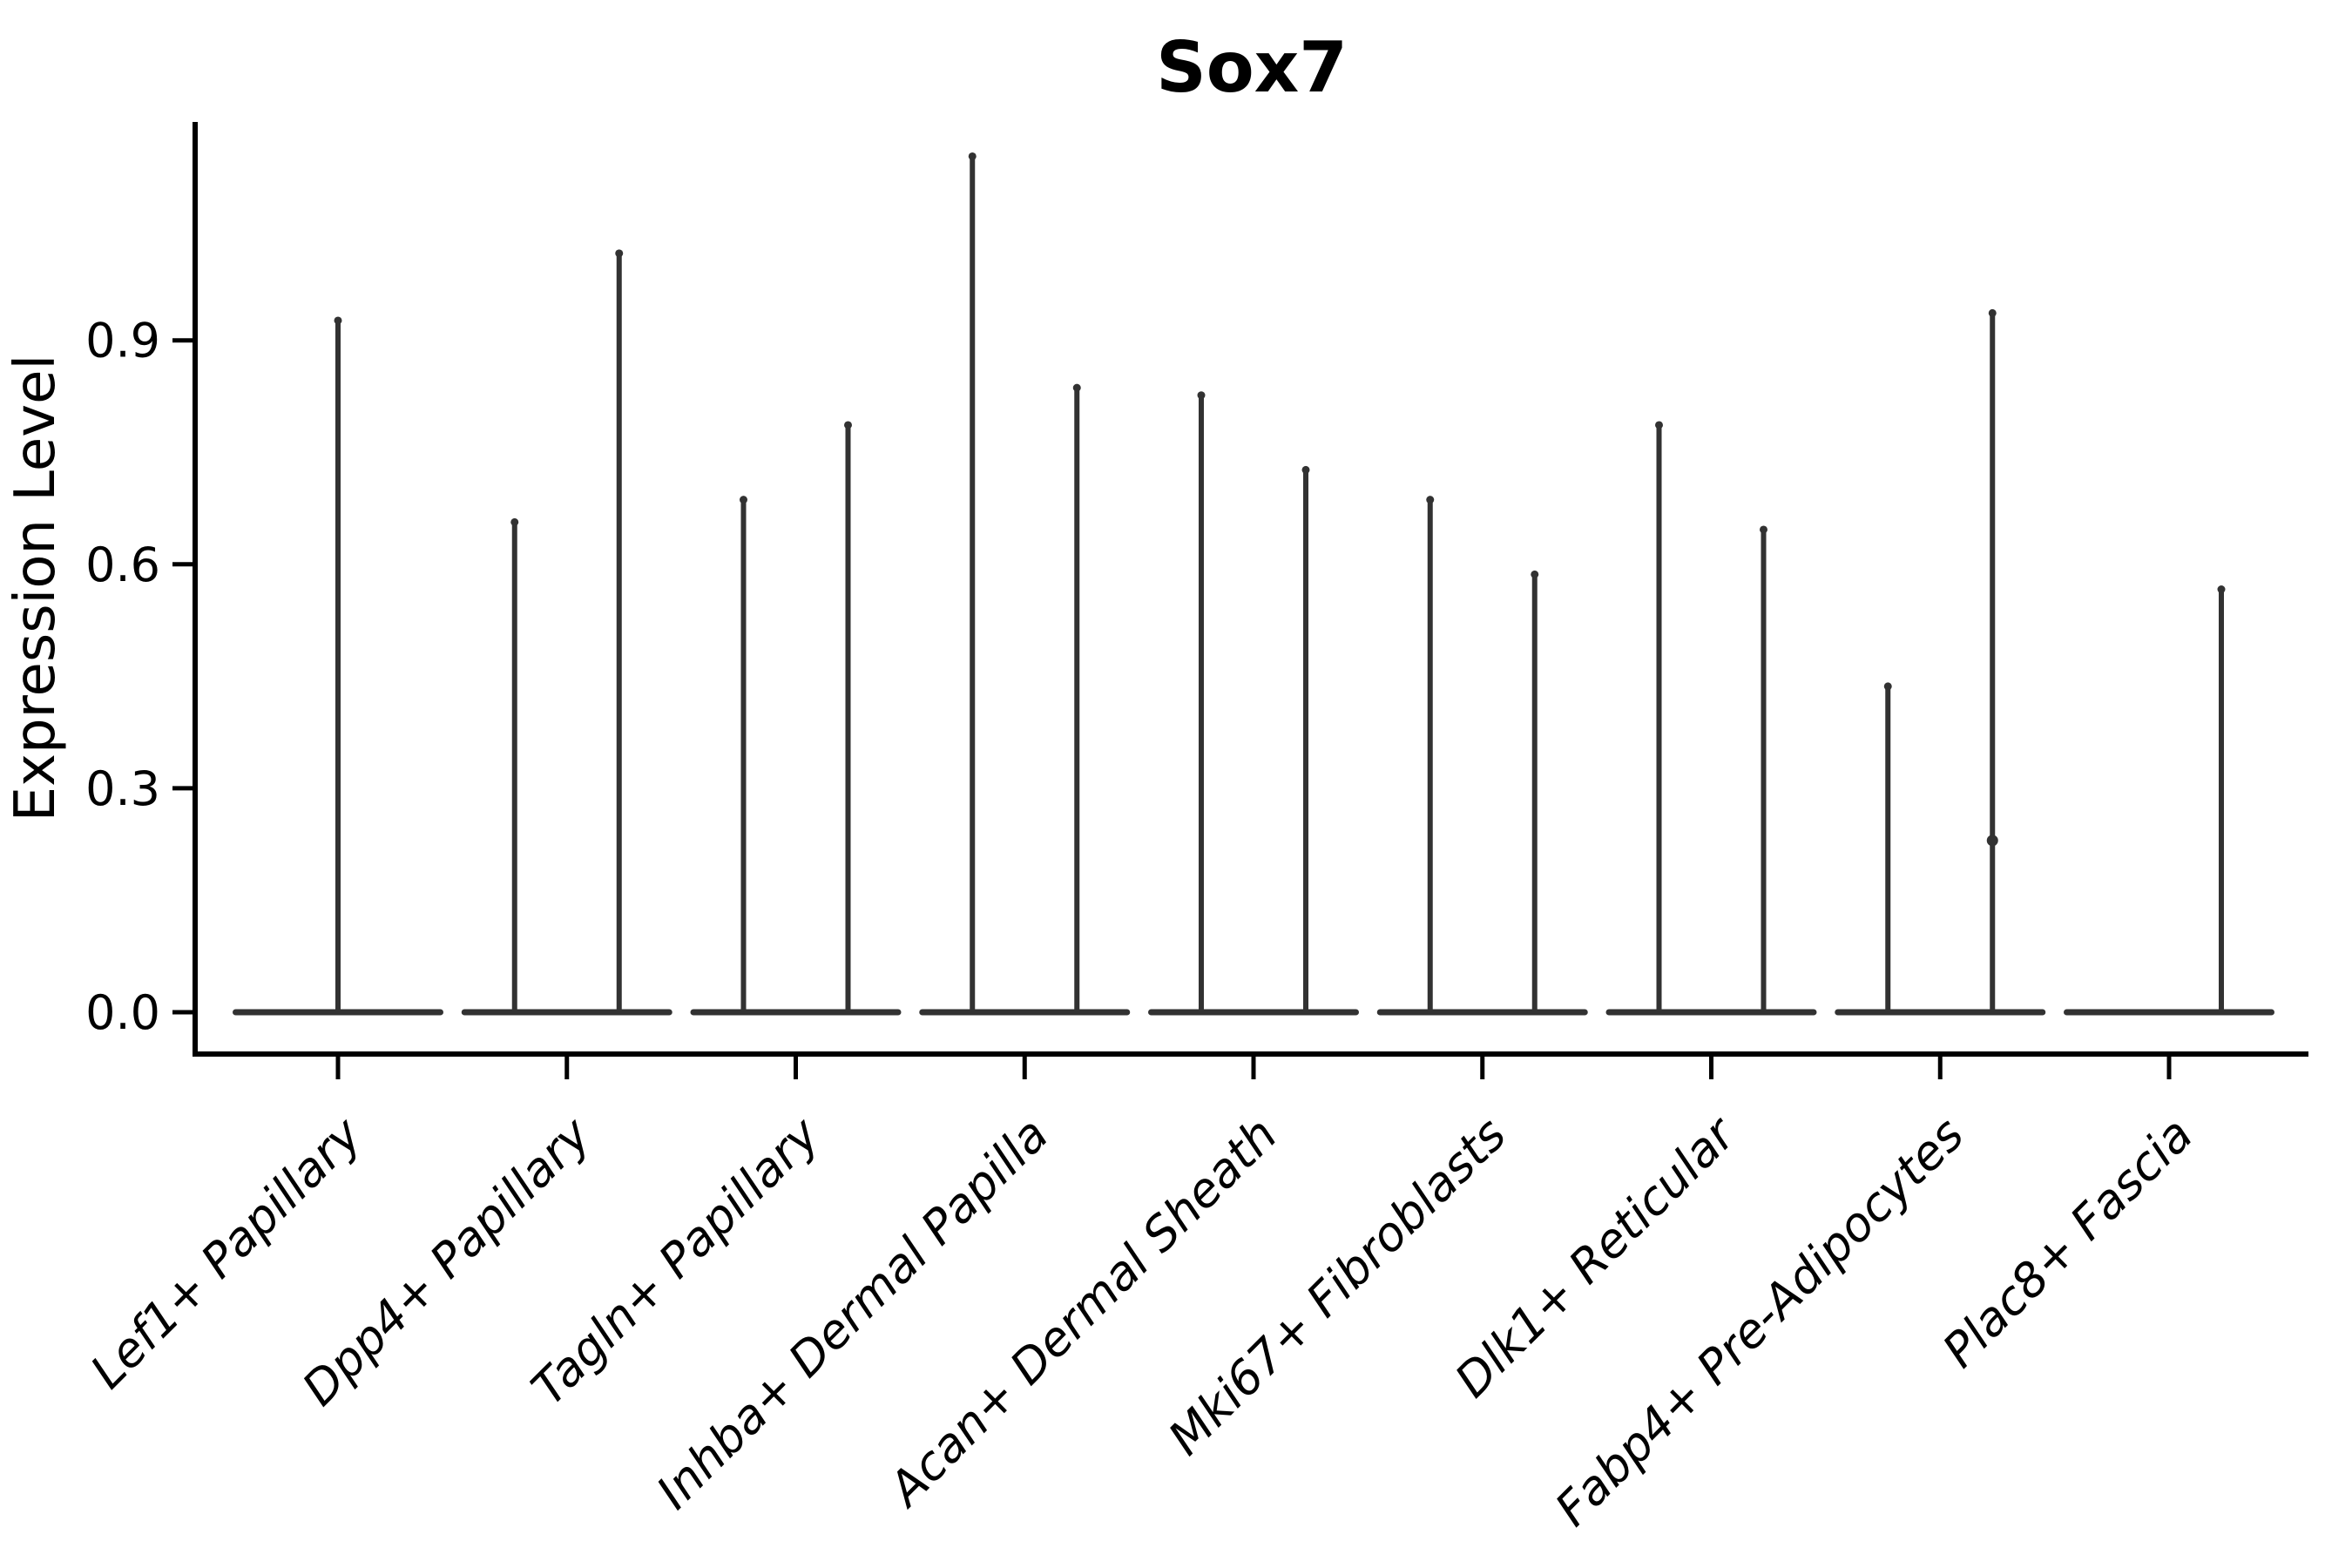  Describe the element at coordinates (122, 341) in the screenshot. I see `y-tick-label: 0.9` at that location.